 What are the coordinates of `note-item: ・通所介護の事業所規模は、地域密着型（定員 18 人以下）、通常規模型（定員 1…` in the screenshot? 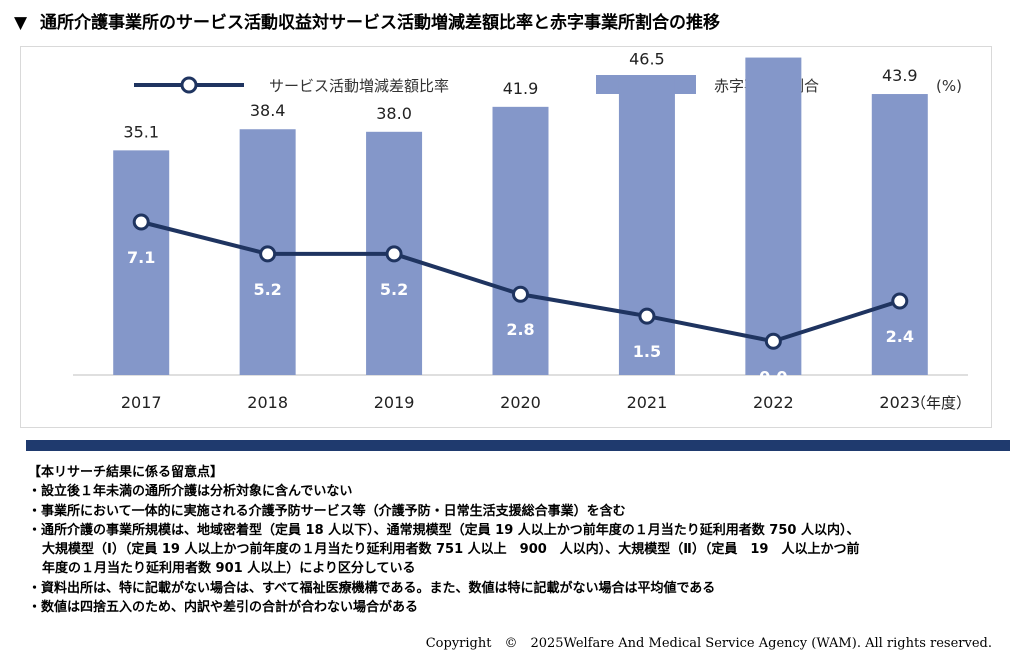 It's located at (444, 530).